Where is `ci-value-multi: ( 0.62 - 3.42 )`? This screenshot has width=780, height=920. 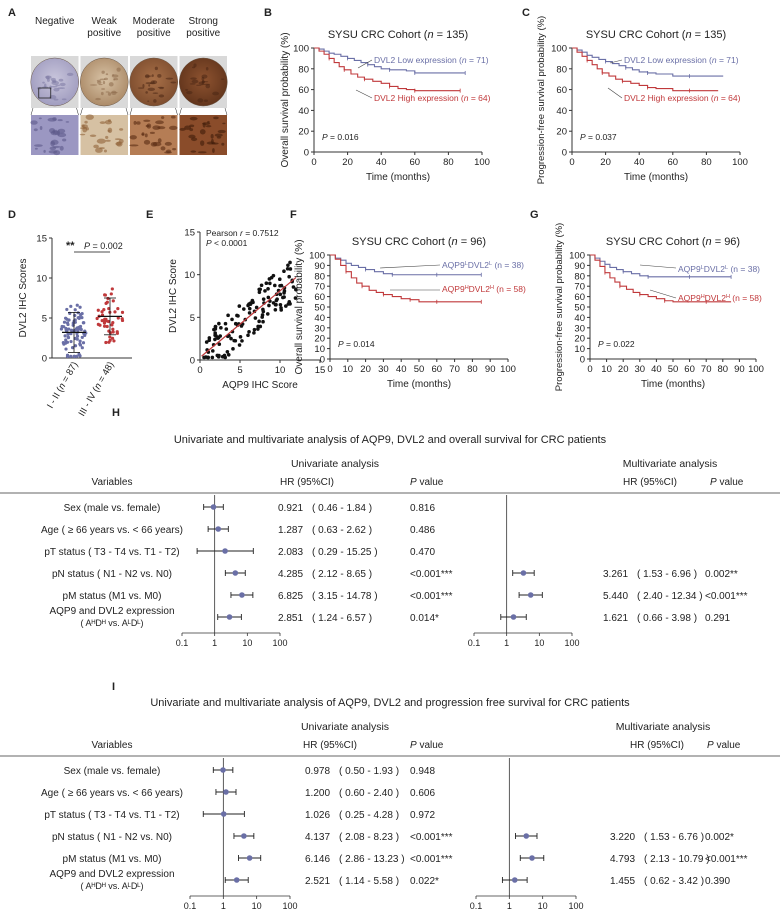 ci-value-multi: ( 0.62 - 3.42 ) is located at coordinates (674, 881).